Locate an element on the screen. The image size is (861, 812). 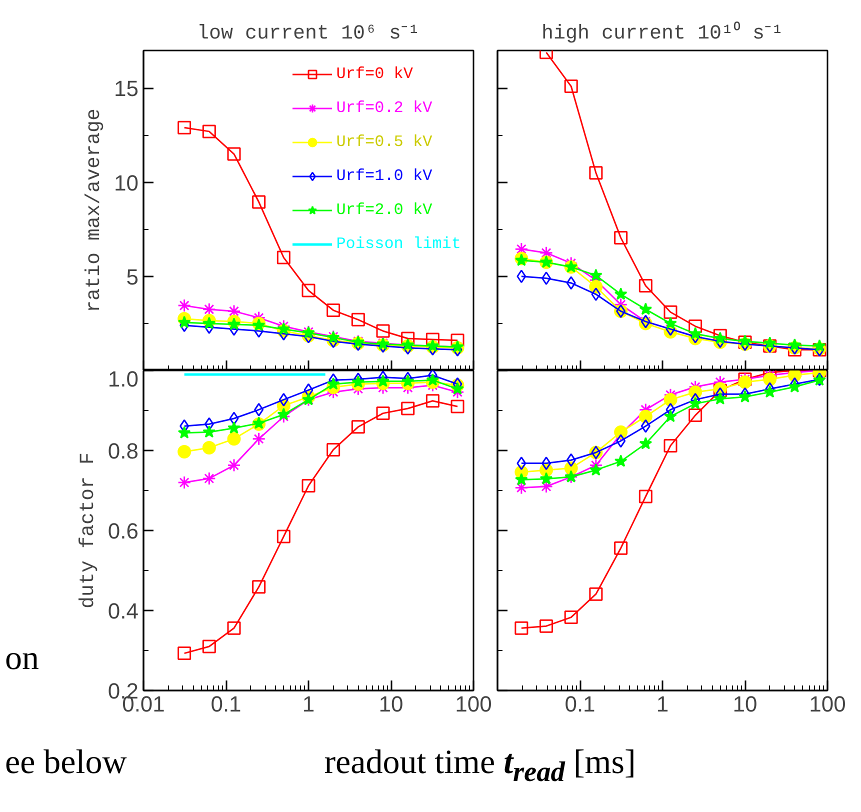
y-tick-label: 10 is located at coordinates (126, 183).